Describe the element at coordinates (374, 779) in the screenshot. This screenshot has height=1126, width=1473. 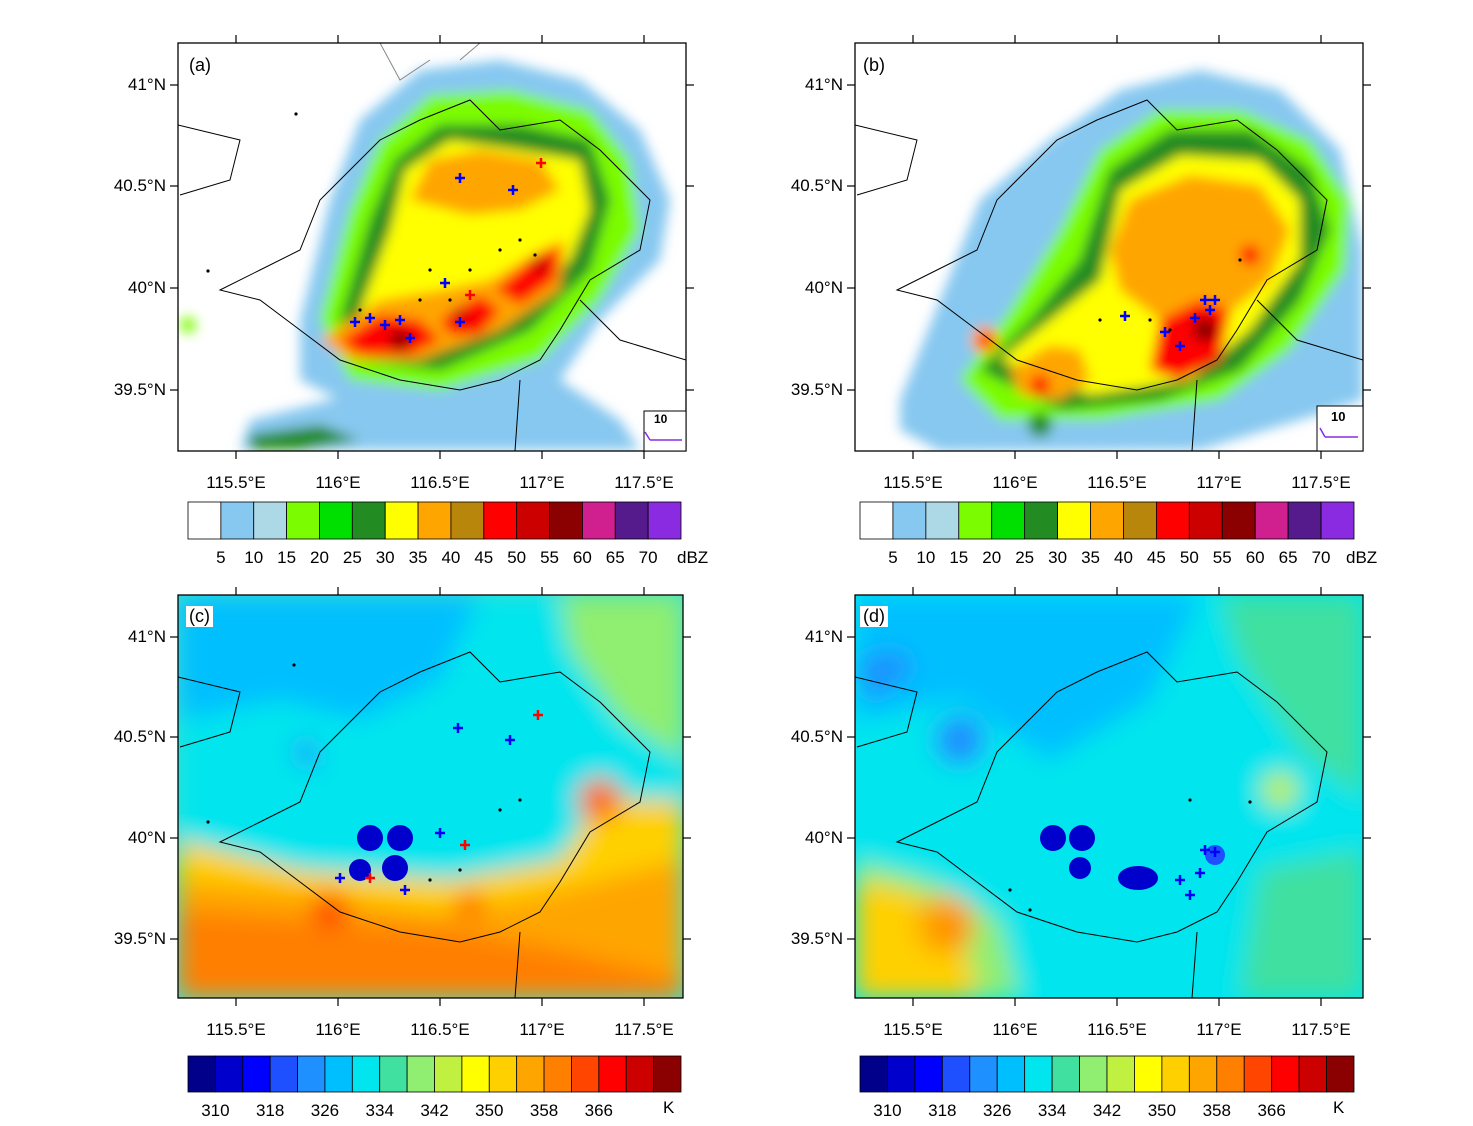
I see `panel-c-lightning-markers` at that location.